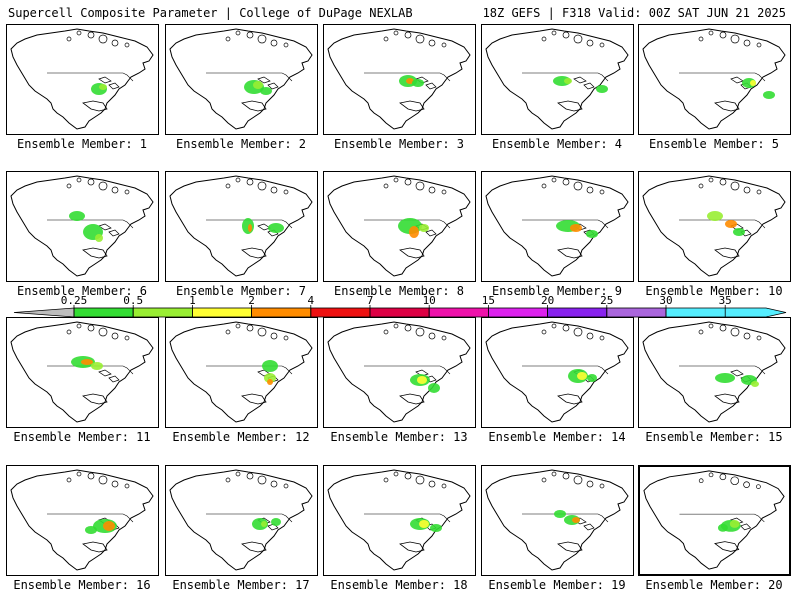  What do you see at coordinates (241, 585) in the screenshot?
I see `ensemble-member-label: Ensemble Member: 17` at bounding box center [241, 585].